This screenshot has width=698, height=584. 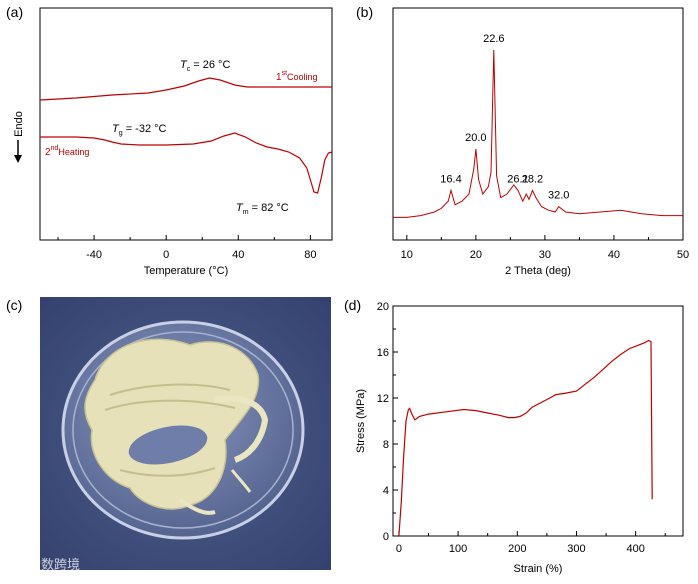 I want to click on dsc-x-ticks: -40 0 40 80, so click(x=186, y=248).